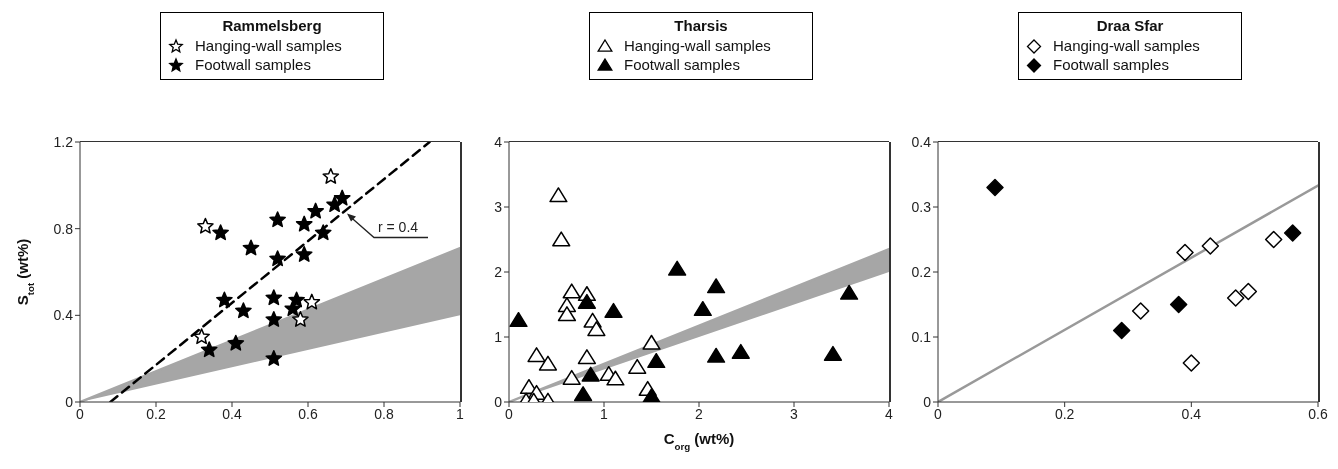 The width and height of the screenshot is (1338, 469). I want to click on annotation: r = 0.4, so click(398, 226).